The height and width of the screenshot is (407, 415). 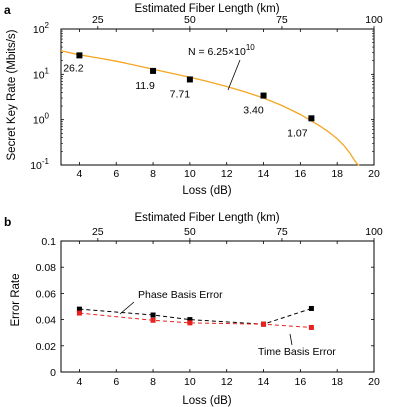 I want to click on panel-a-x-tick-label: 14, so click(x=264, y=174).